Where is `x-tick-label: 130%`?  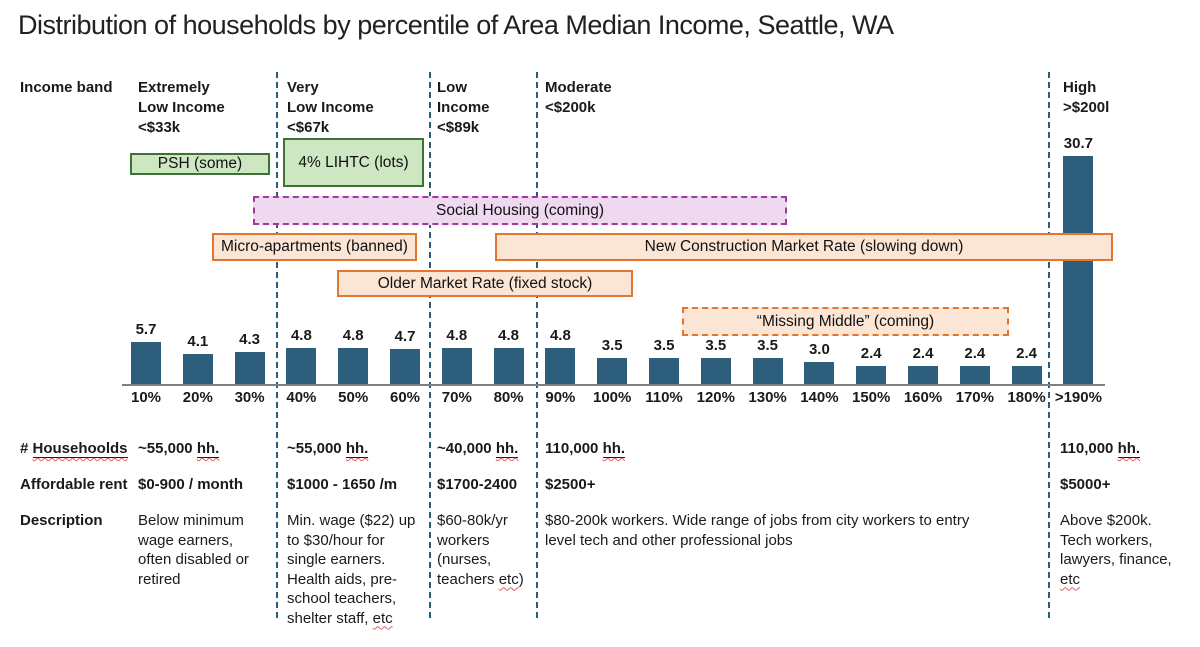 x-tick-label: 130% is located at coordinates (767, 397).